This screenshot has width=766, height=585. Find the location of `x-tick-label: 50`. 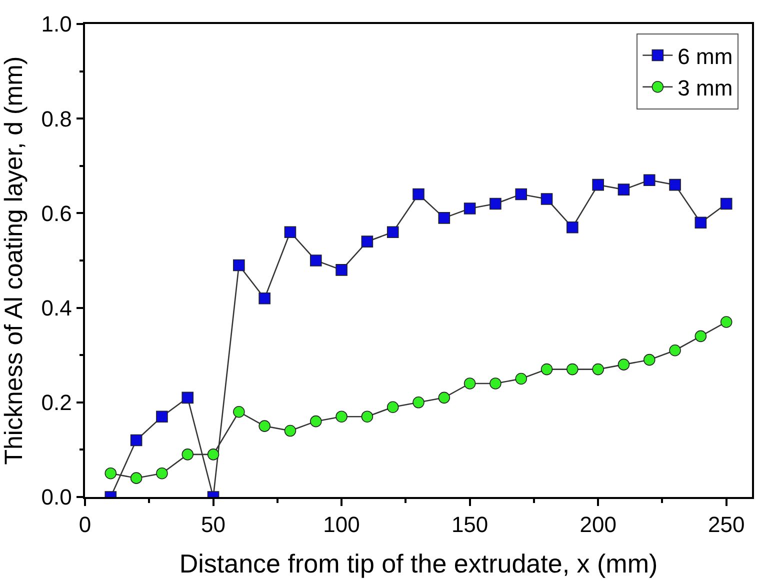

x-tick-label: 50 is located at coordinates (213, 525).